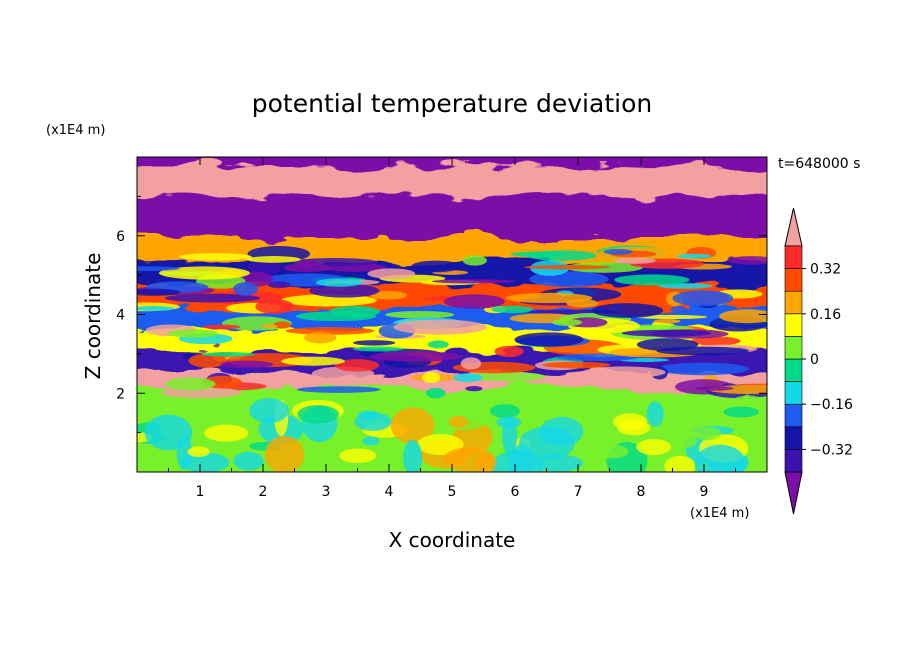  Describe the element at coordinates (814, 360) in the screenshot. I see `colorbar-tick-label: 0` at that location.